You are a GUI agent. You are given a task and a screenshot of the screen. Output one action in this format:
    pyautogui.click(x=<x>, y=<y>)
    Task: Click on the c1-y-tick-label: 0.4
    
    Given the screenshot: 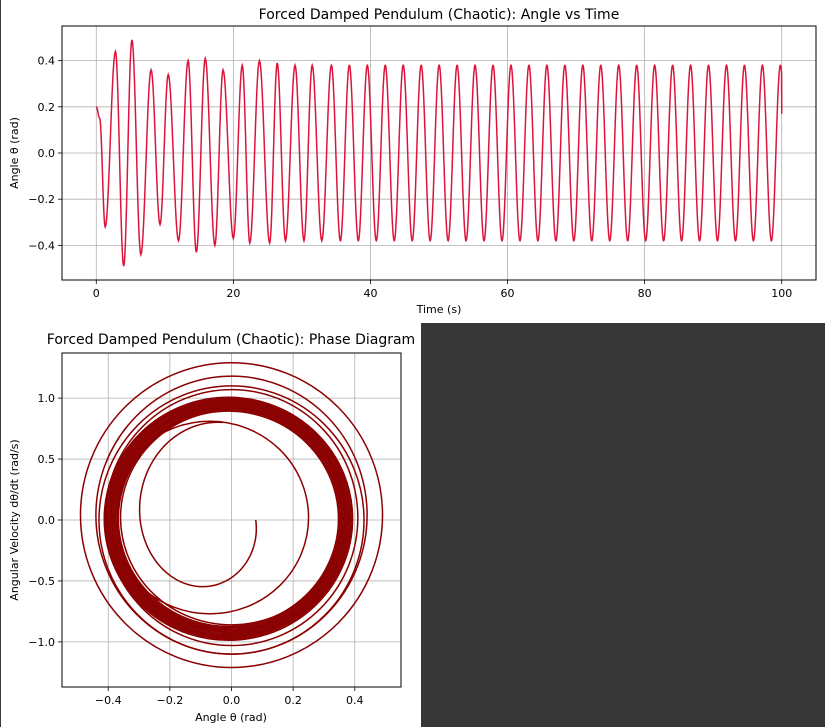 What is the action you would take?
    pyautogui.click(x=47, y=61)
    